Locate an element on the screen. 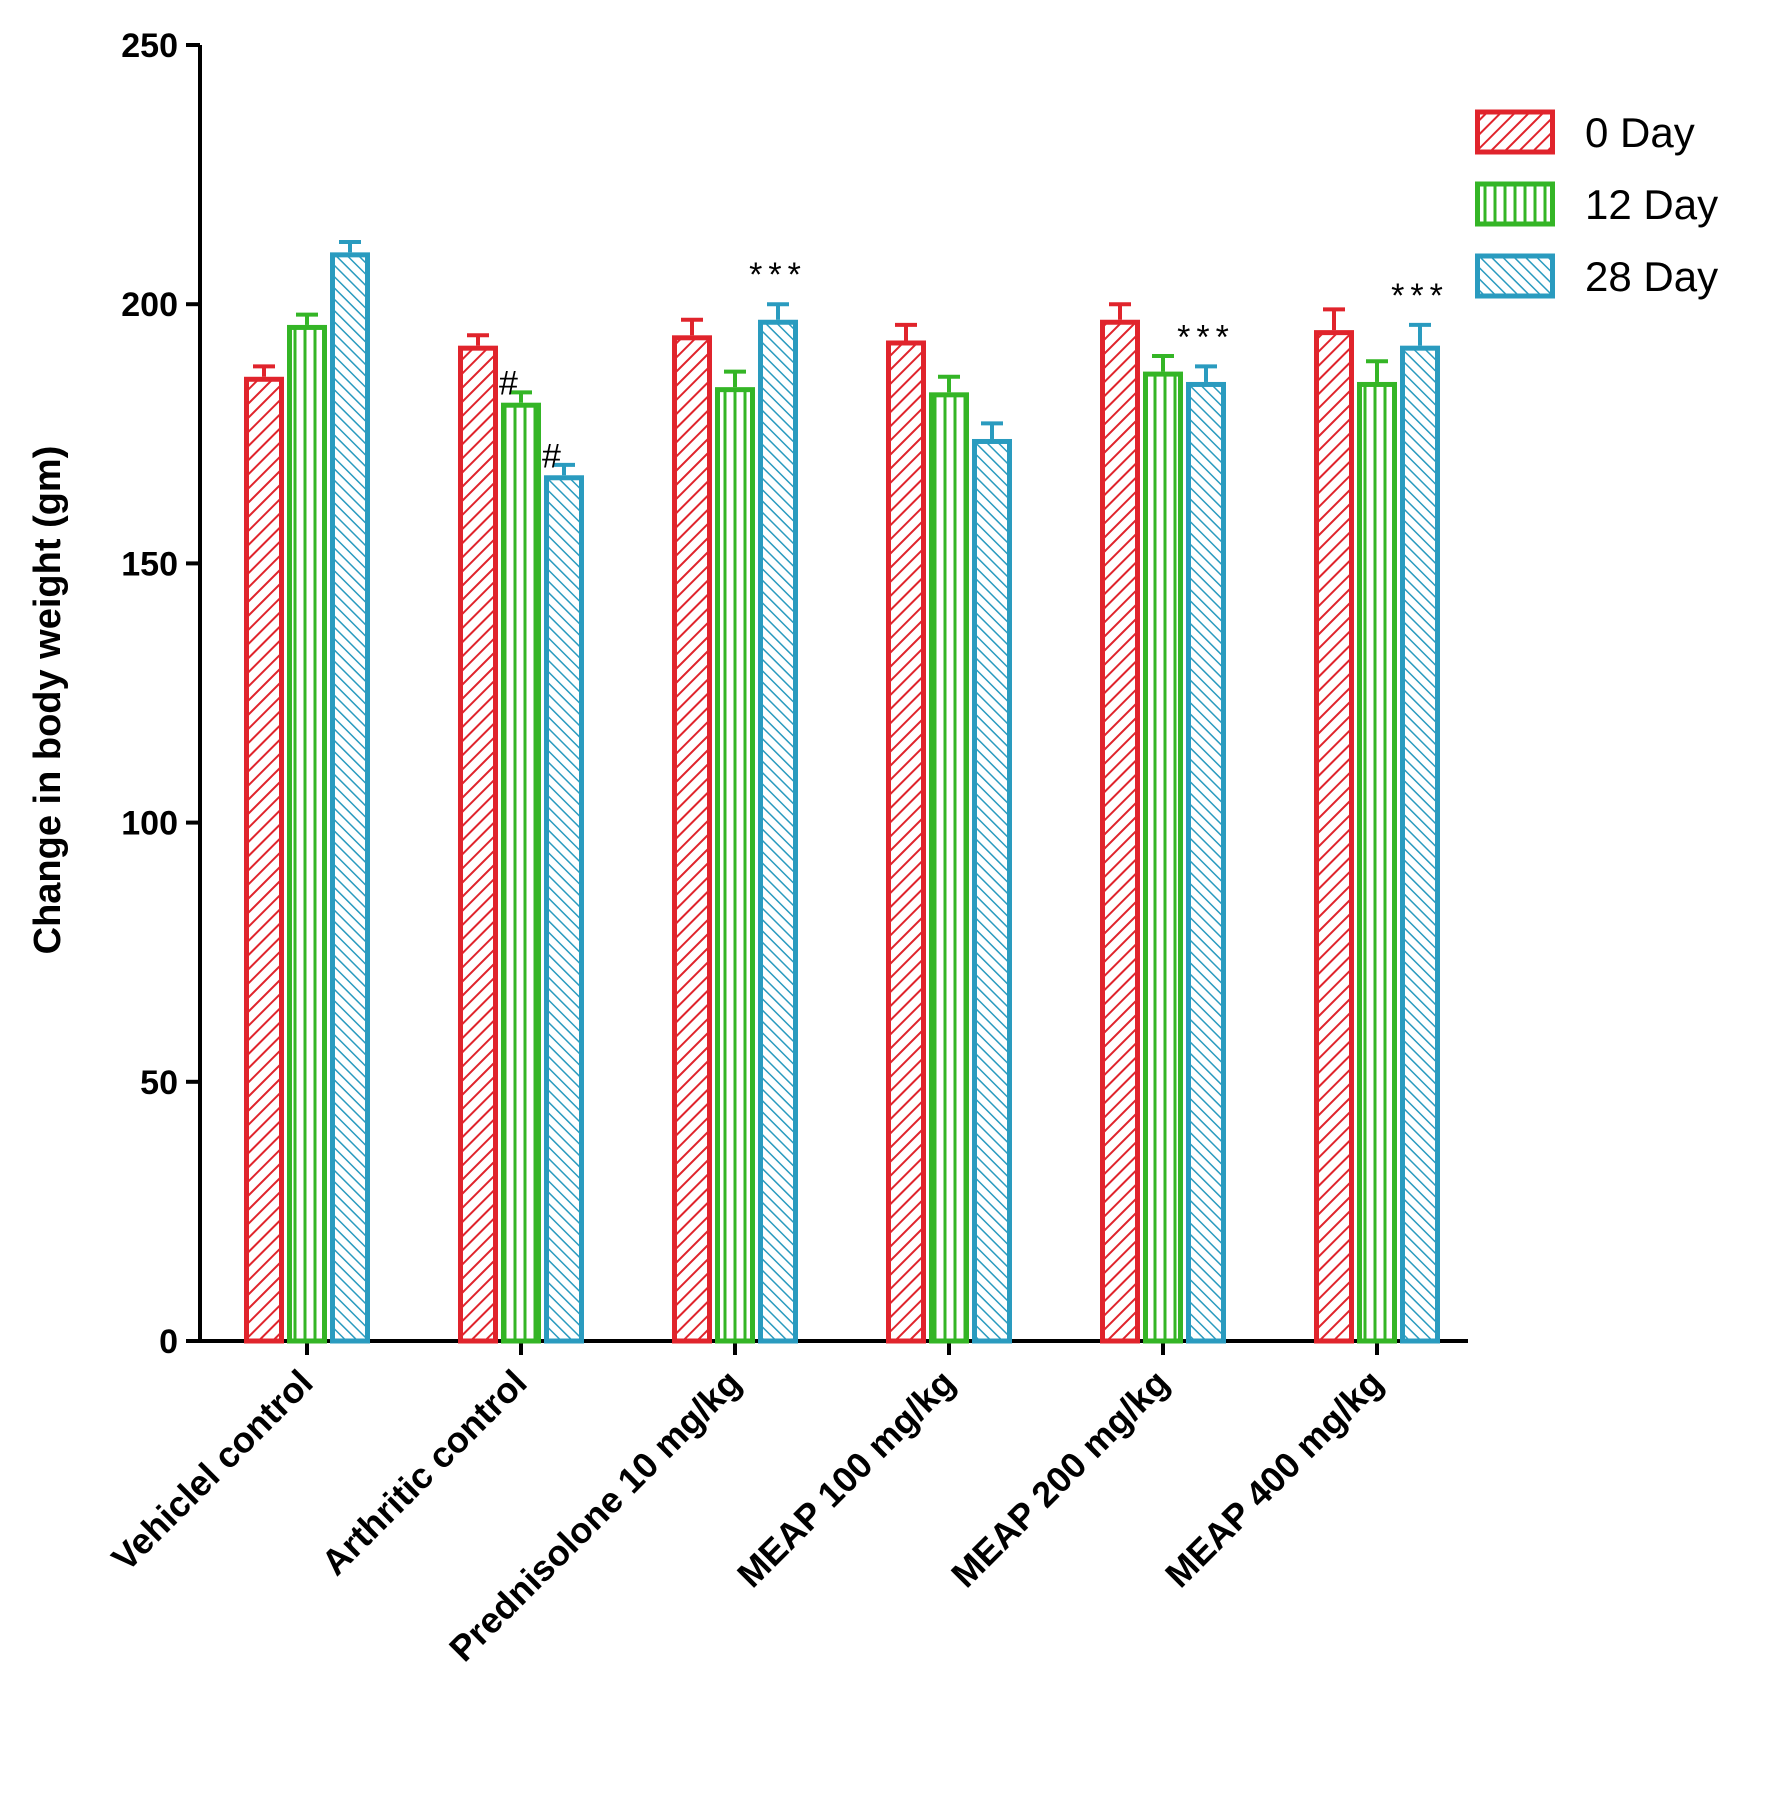 The width and height of the screenshot is (1784, 1807). legend: 0 Day 12 Day 28 Day is located at coordinates (1596, 204).